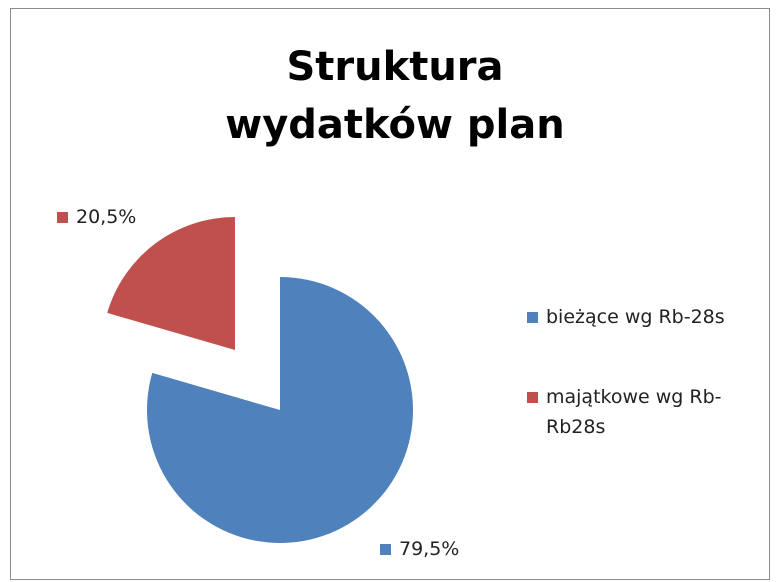  Describe the element at coordinates (635, 317) in the screenshot. I see `legend-text: bieżące wg Rb-28s` at that location.